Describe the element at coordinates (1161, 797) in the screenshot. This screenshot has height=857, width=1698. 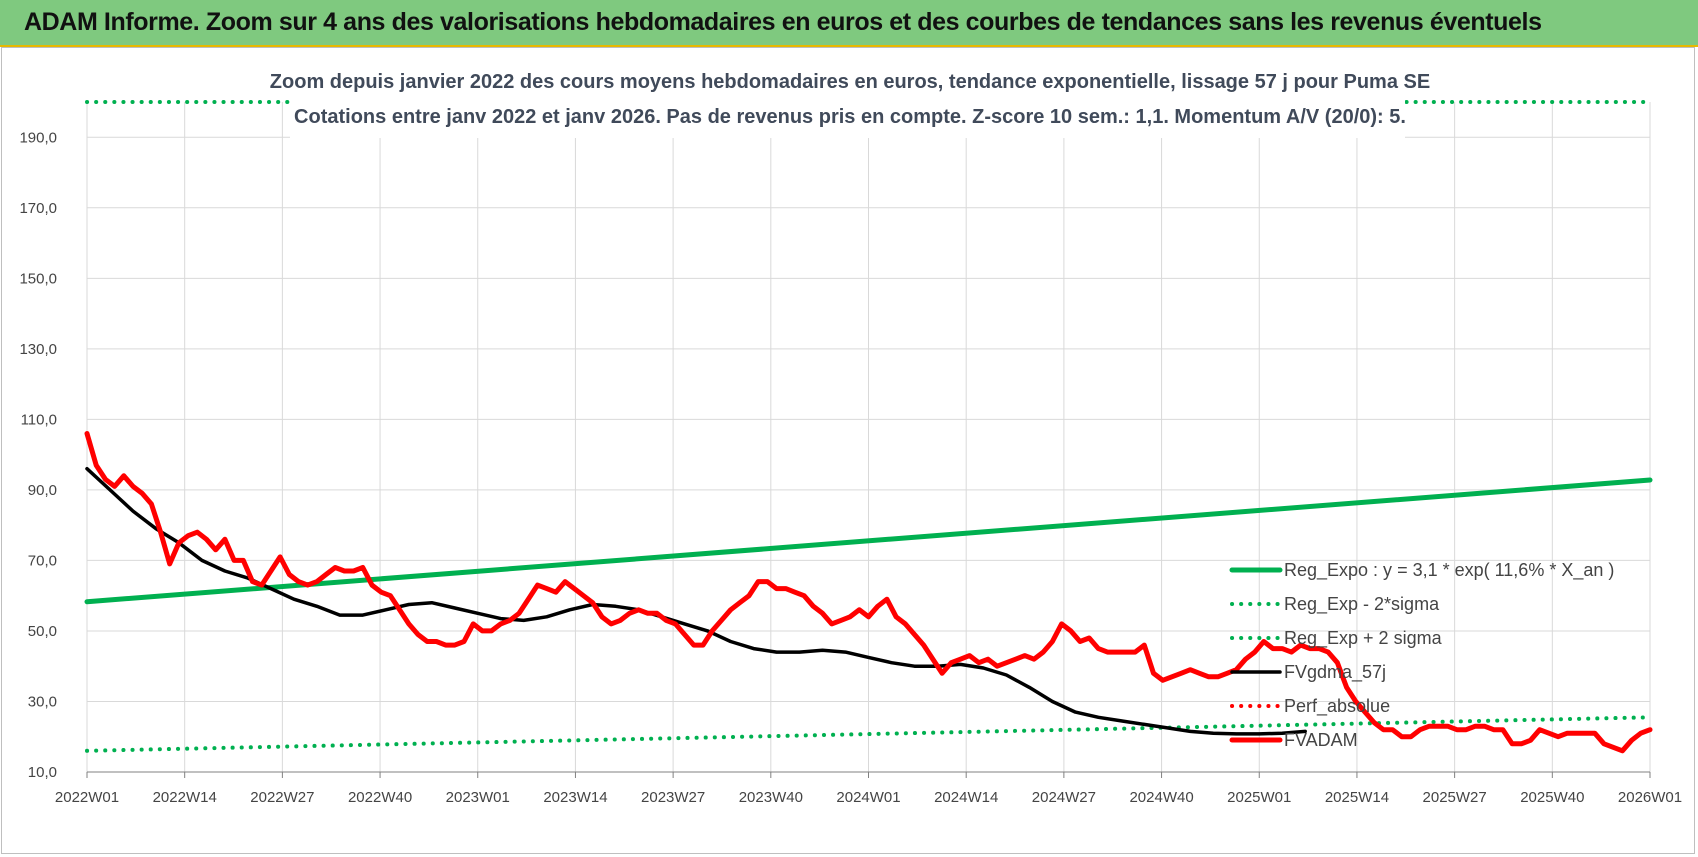
I see `x-tick-label: 2024W40` at that location.